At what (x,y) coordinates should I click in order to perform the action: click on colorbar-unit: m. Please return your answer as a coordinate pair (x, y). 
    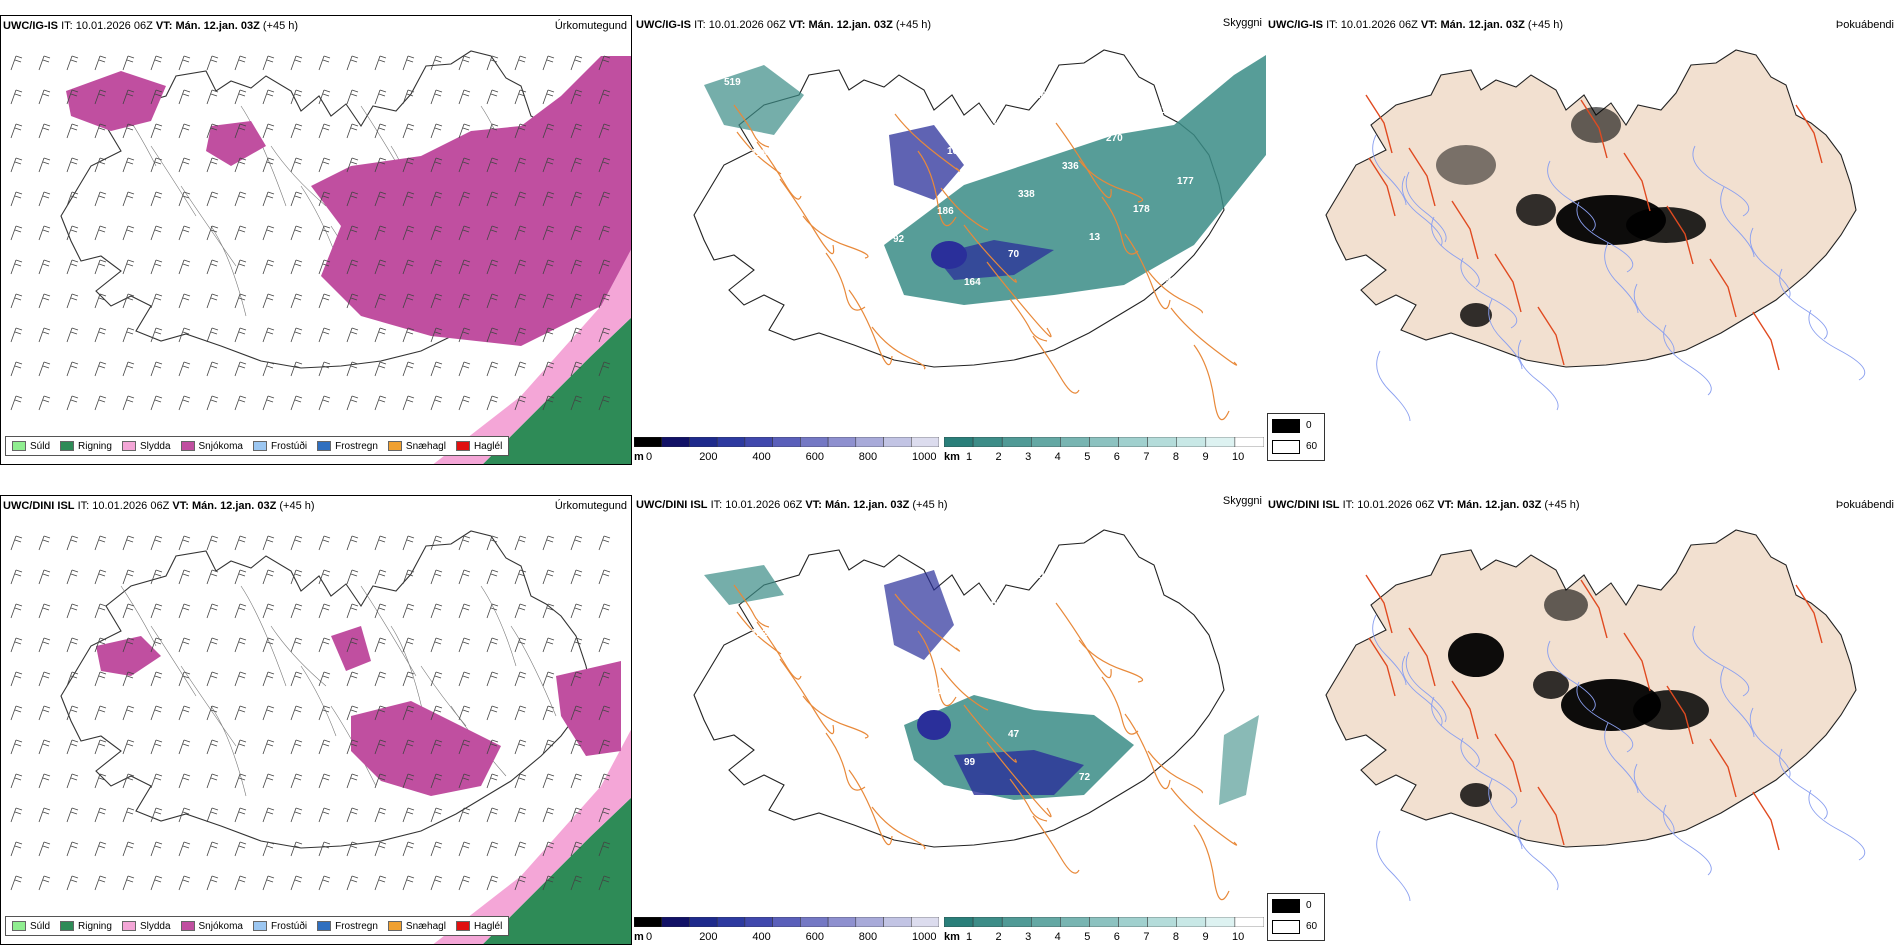
    Looking at the image, I should click on (639, 937).